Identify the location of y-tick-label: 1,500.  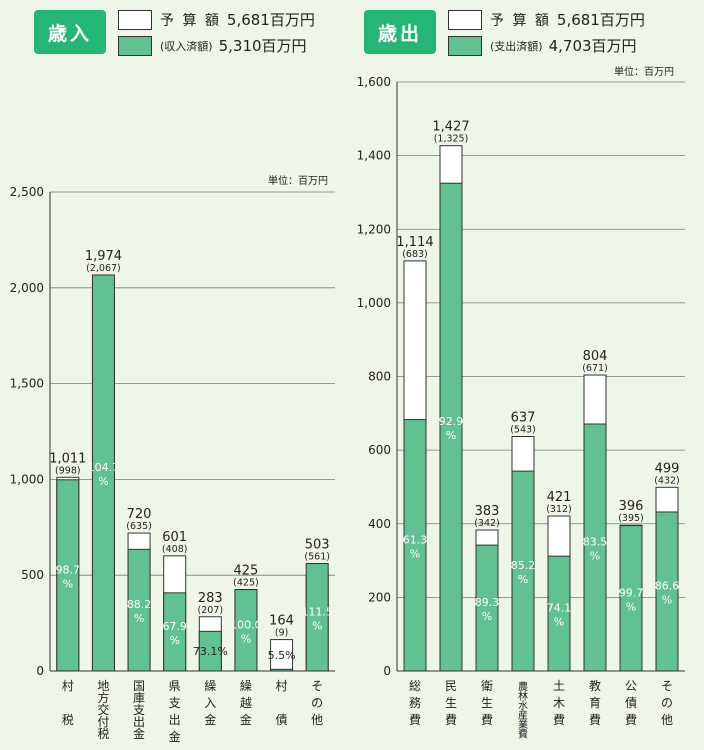
(27, 384).